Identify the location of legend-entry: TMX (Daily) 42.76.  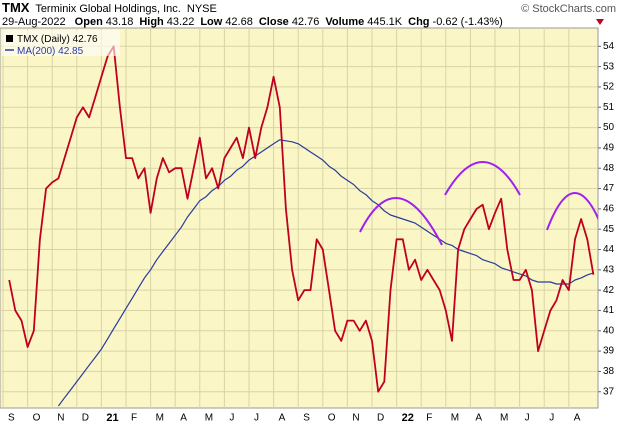
(57, 39).